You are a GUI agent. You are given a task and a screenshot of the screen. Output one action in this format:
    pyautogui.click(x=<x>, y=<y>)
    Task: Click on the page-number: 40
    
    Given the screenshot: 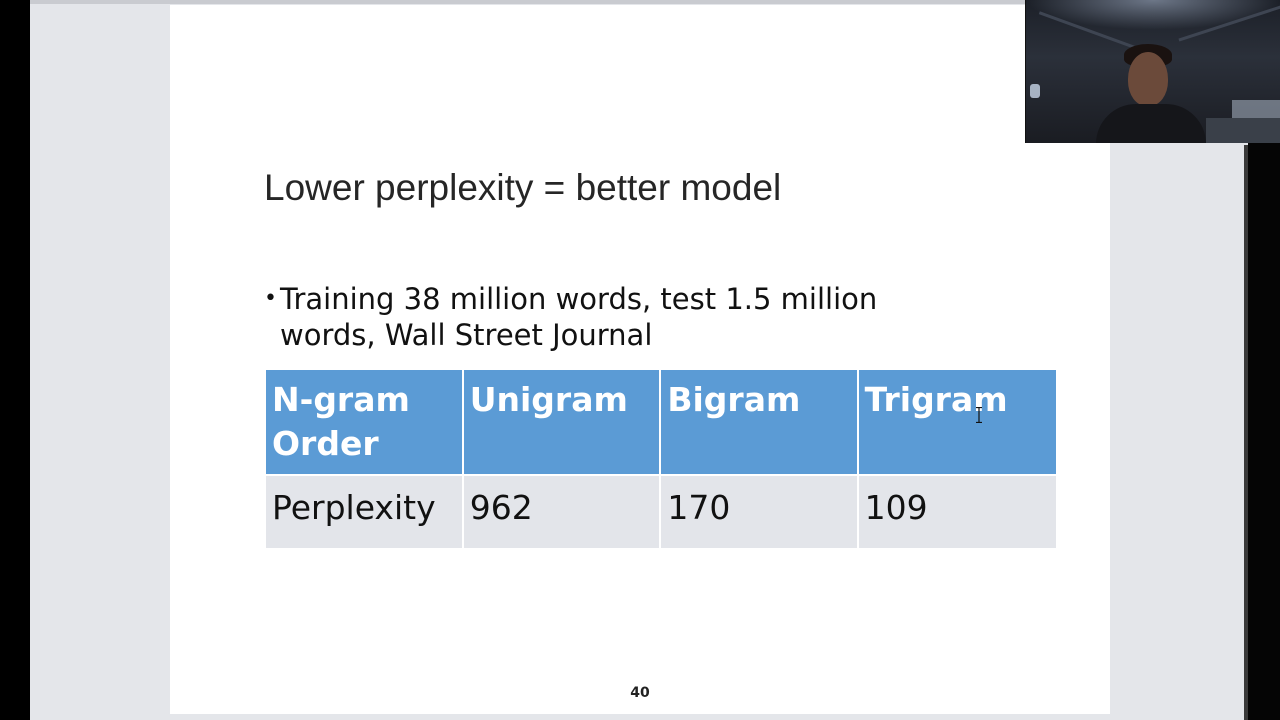 What is the action you would take?
    pyautogui.click(x=640, y=693)
    